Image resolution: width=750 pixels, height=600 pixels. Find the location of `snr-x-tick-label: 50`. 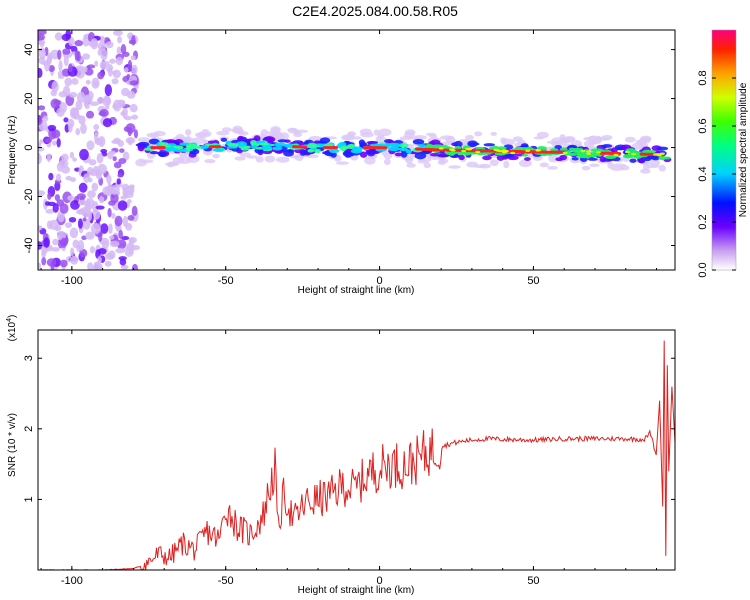

snr-x-tick-label: 50 is located at coordinates (533, 581).